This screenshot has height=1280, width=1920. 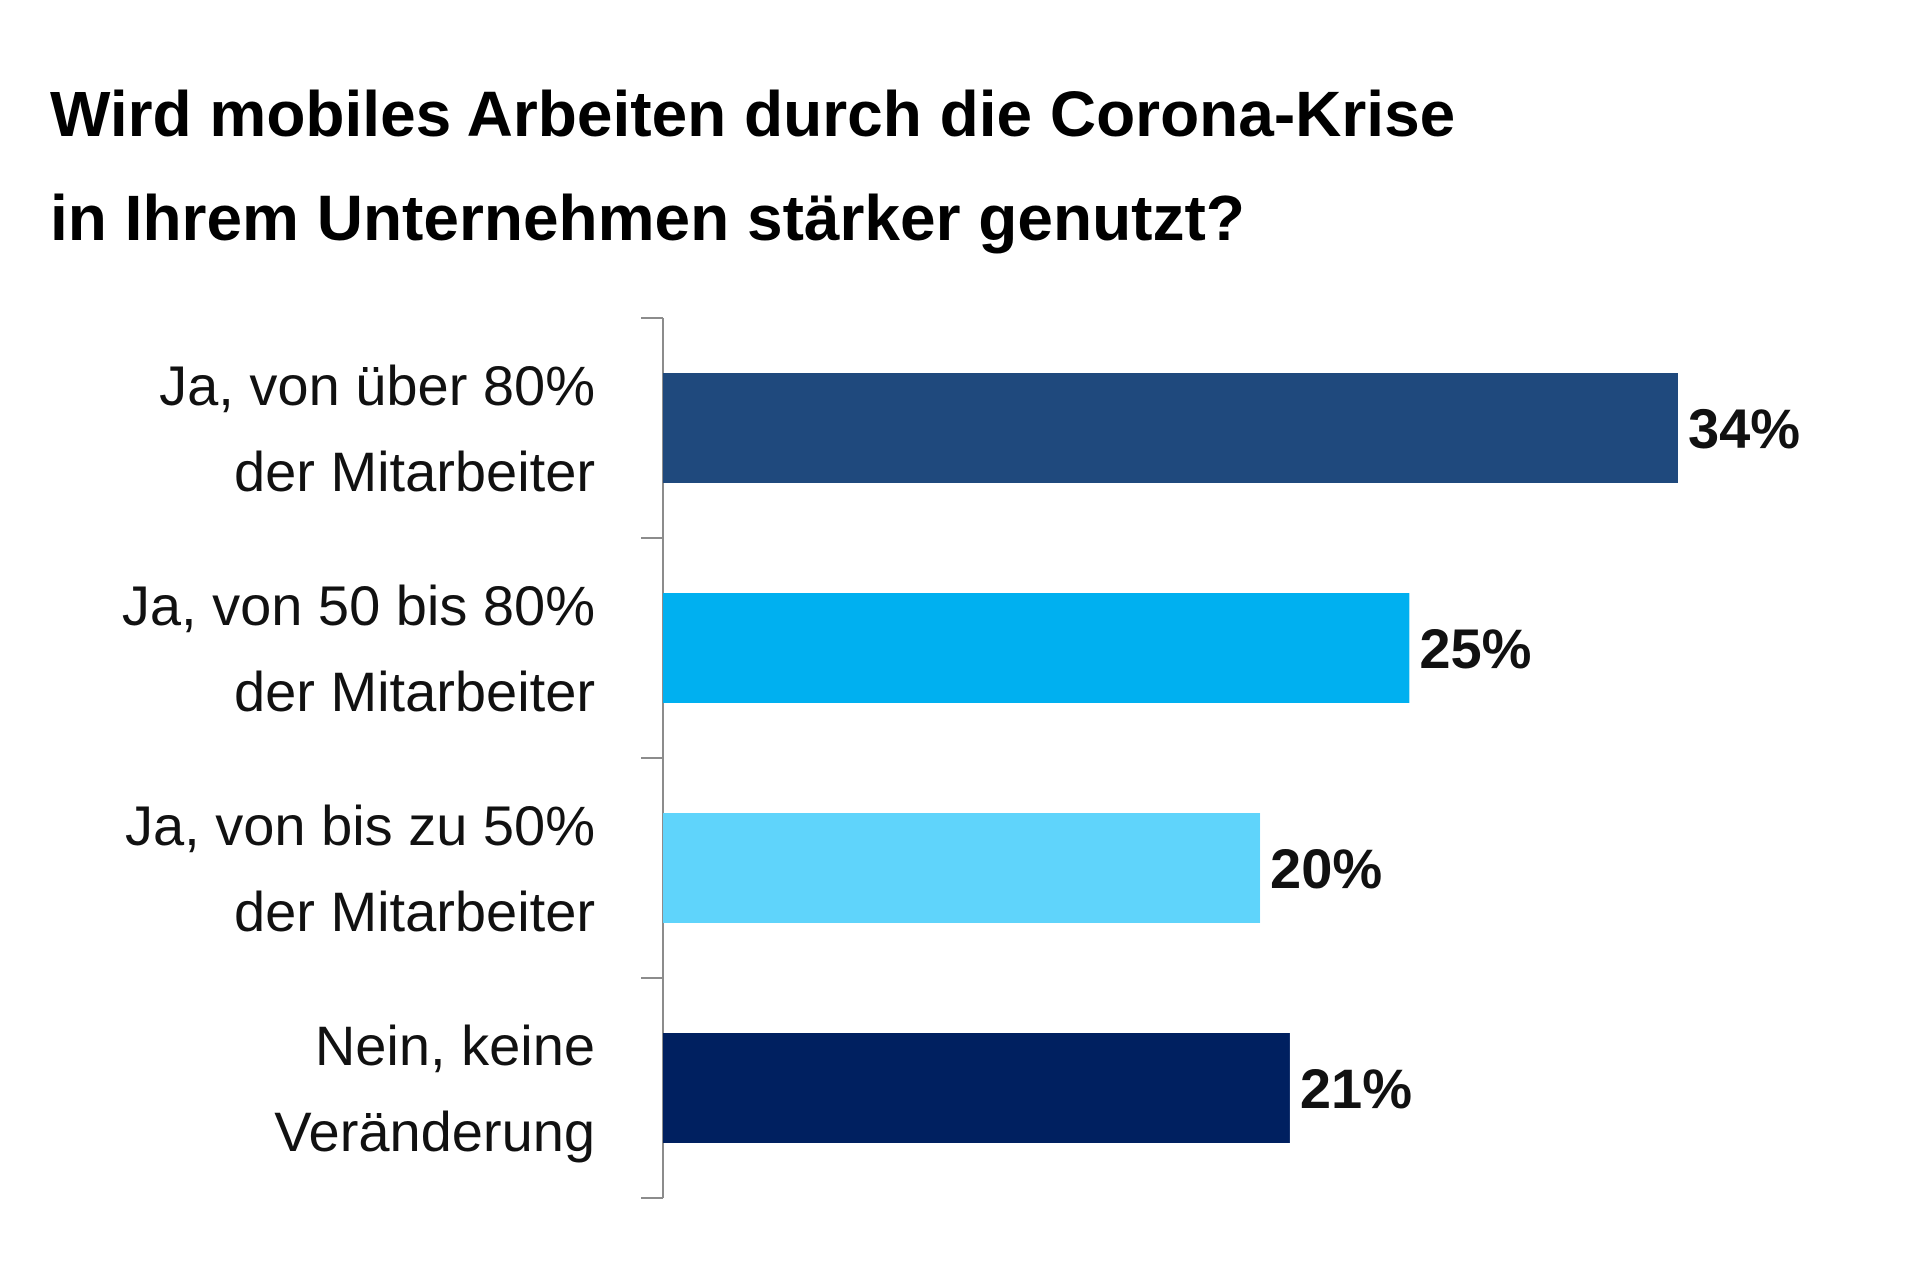 I want to click on category-label-3-line-2: der Mitarbeiter, so click(x=414, y=911).